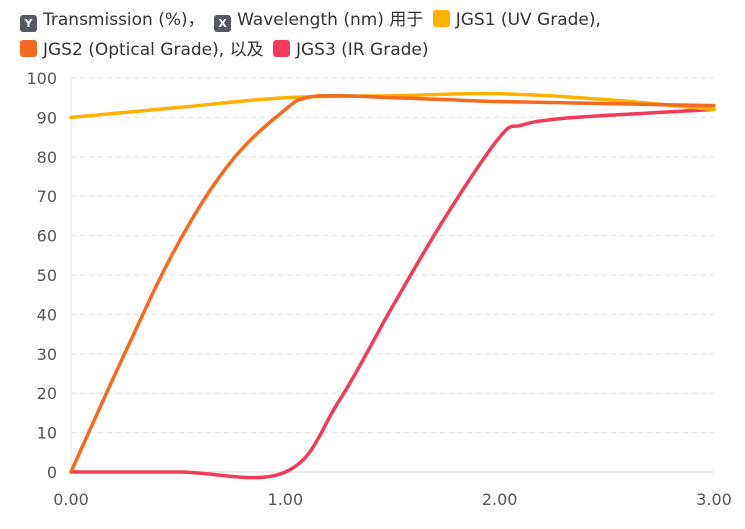  I want to click on y-tick-label: 40, so click(47, 314).